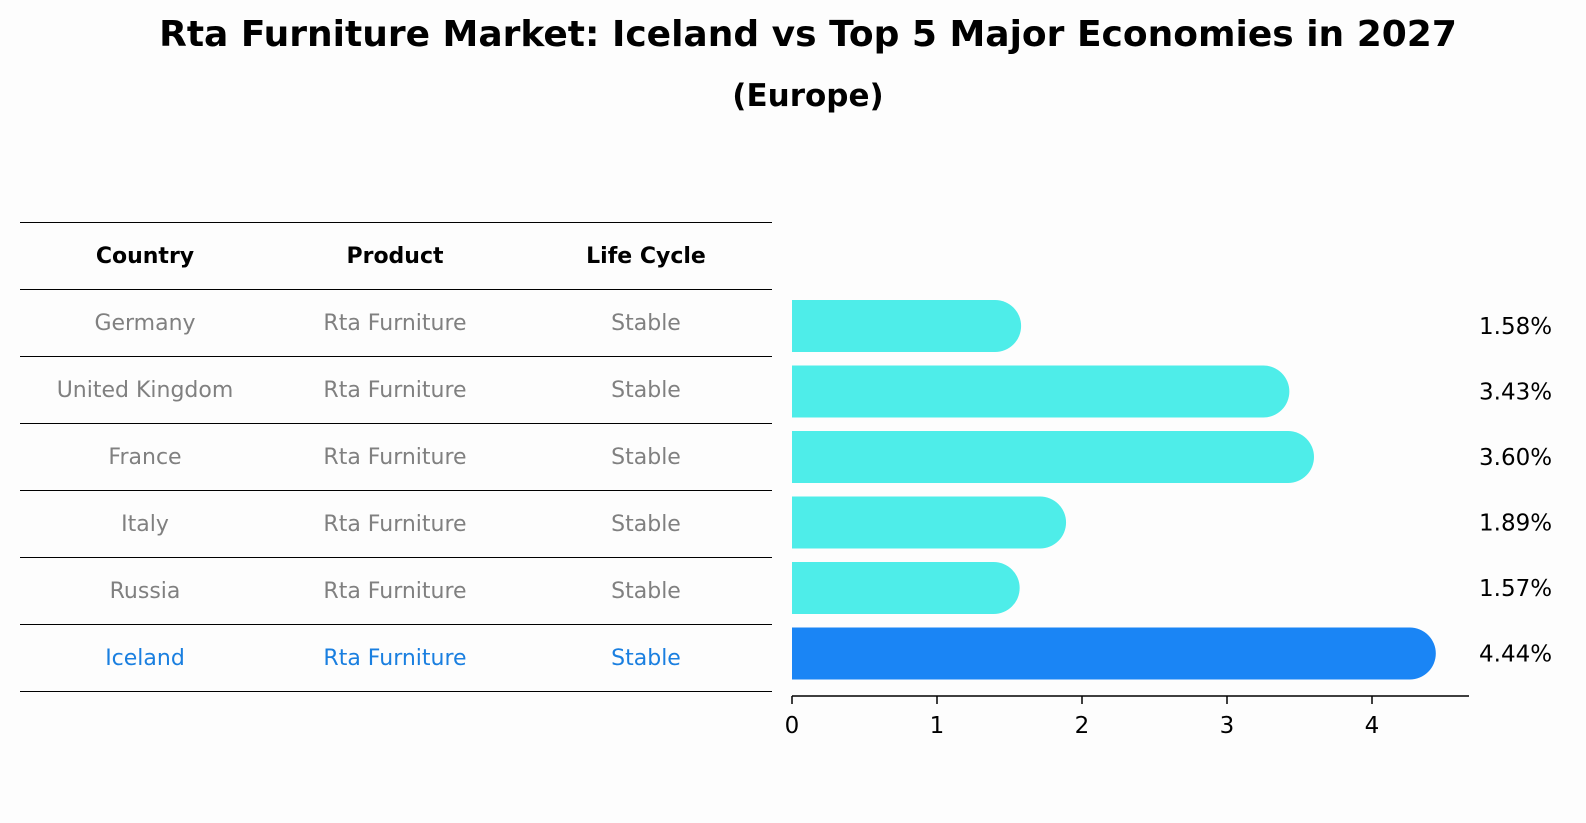 Image resolution: width=1586 pixels, height=823 pixels. I want to click on bar-france, so click(1053, 457).